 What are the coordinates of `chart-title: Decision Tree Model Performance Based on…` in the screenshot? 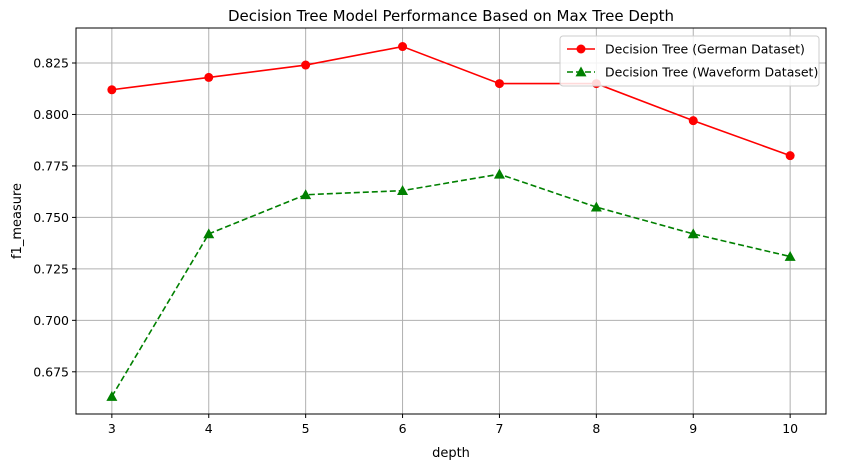 It's located at (451, 16).